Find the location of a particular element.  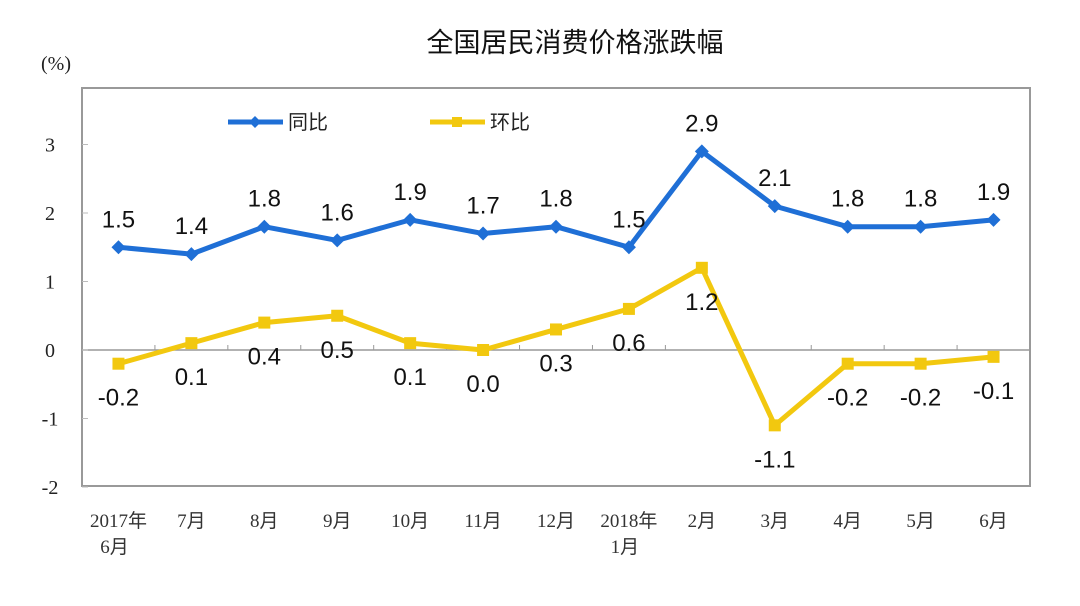

data-label: 0.5 is located at coordinates (337, 350).